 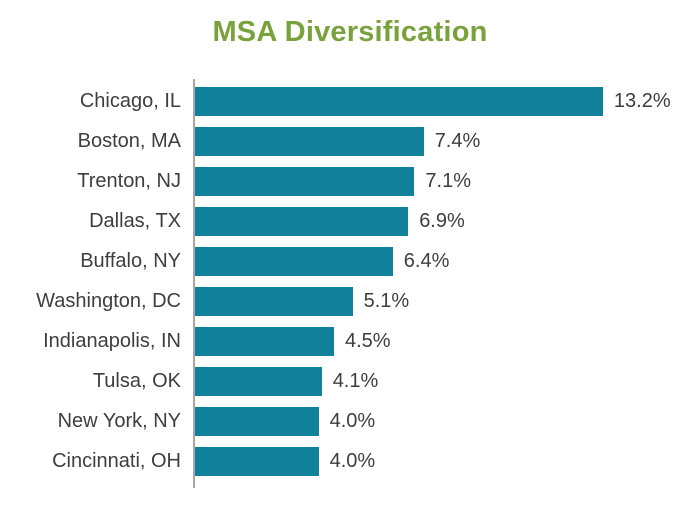 What do you see at coordinates (446, 341) in the screenshot?
I see `bar-track: 4.5%` at bounding box center [446, 341].